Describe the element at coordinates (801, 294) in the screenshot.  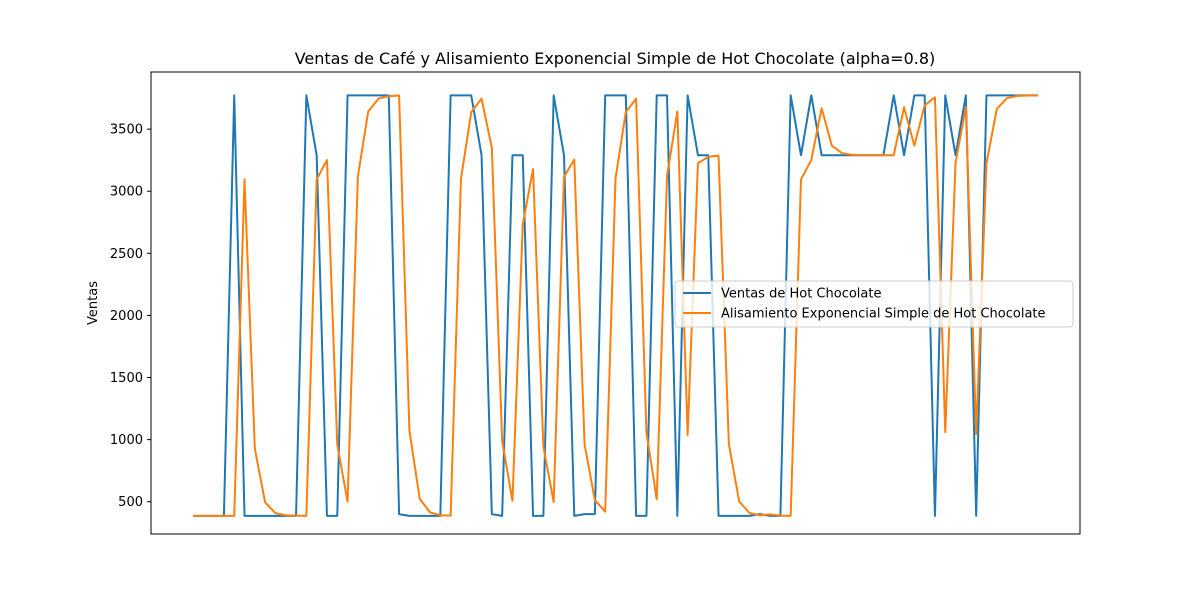
I see `legend-entry-ventas: Ventas de Hot Chocolate` at that location.